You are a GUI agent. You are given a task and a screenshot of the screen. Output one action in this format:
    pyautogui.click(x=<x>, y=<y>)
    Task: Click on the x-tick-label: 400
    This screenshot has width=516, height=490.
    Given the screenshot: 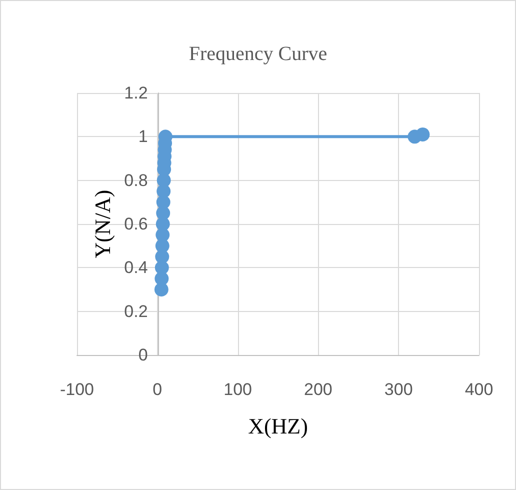 What is the action you would take?
    pyautogui.click(x=479, y=389)
    